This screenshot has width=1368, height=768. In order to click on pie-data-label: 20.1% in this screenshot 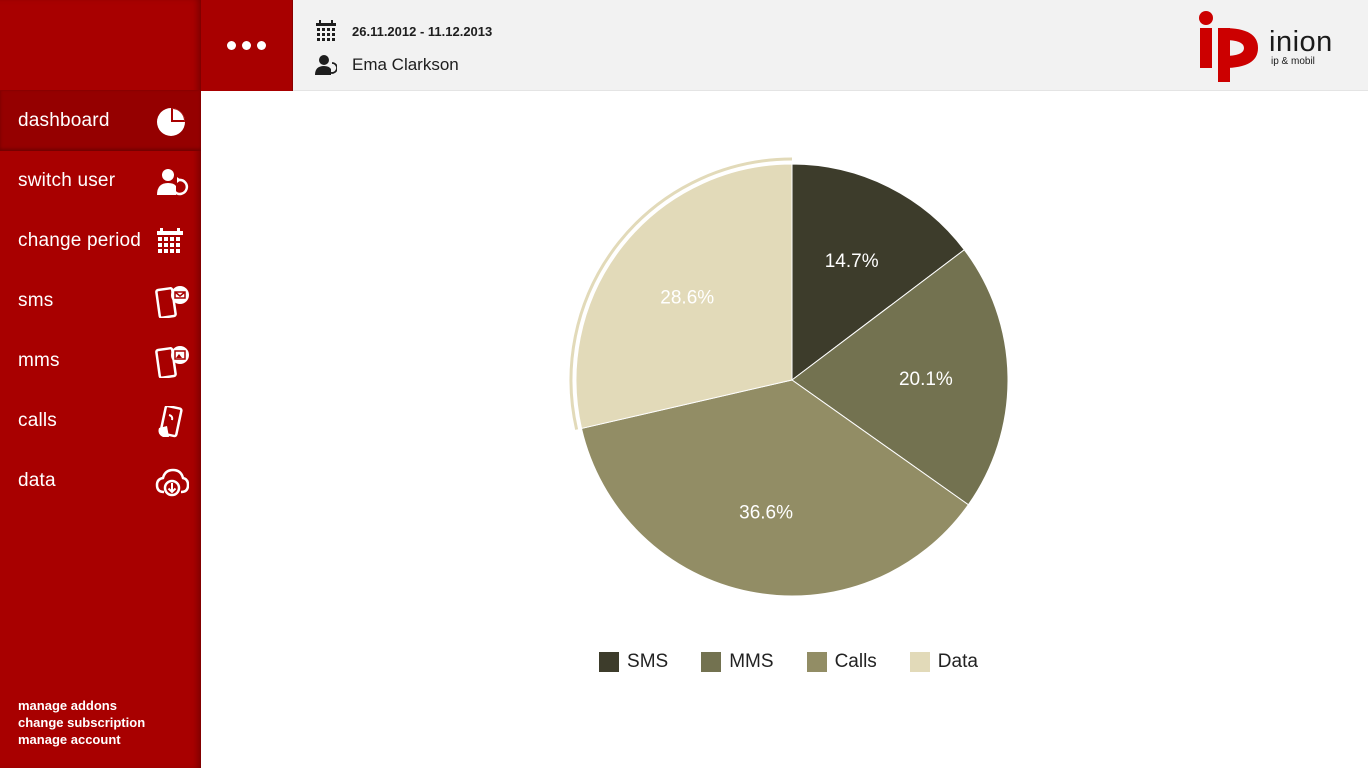, I will do `click(926, 379)`.